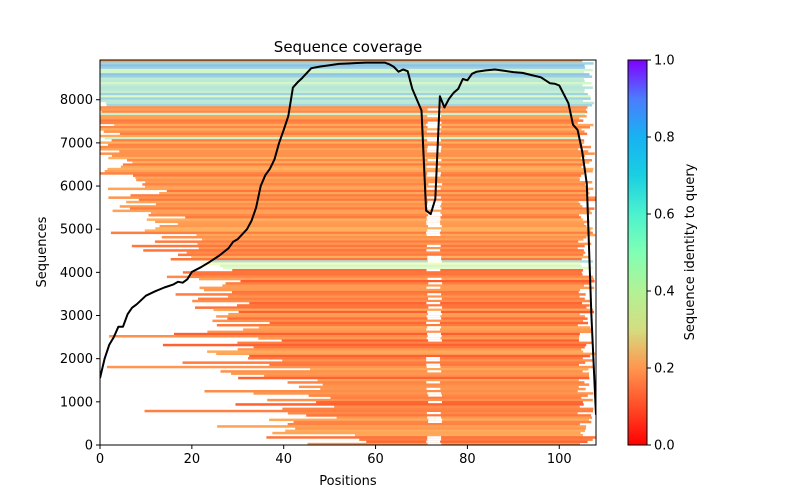 This screenshot has height=504, width=800. I want to click on y-tick-label: 5000, so click(76, 230).